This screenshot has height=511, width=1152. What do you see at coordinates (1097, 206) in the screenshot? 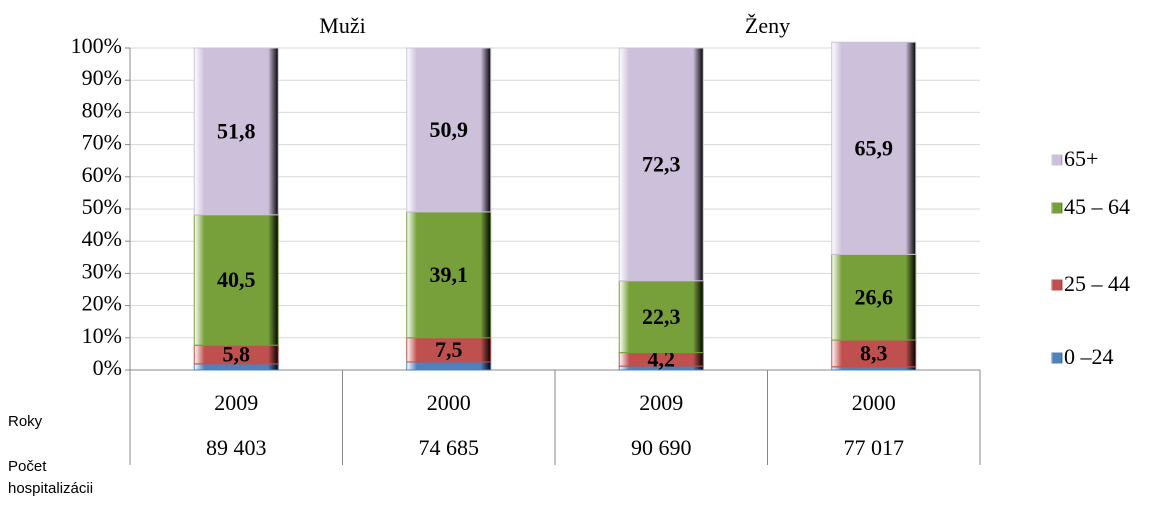
I see `legend-label: 45 – 64` at bounding box center [1097, 206].